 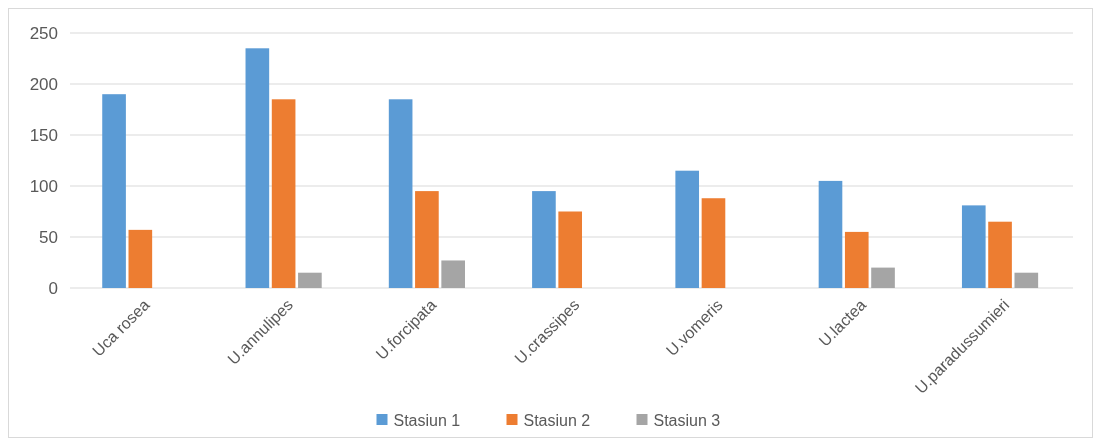 I want to click on y-tick-label: 0, so click(x=53, y=288).